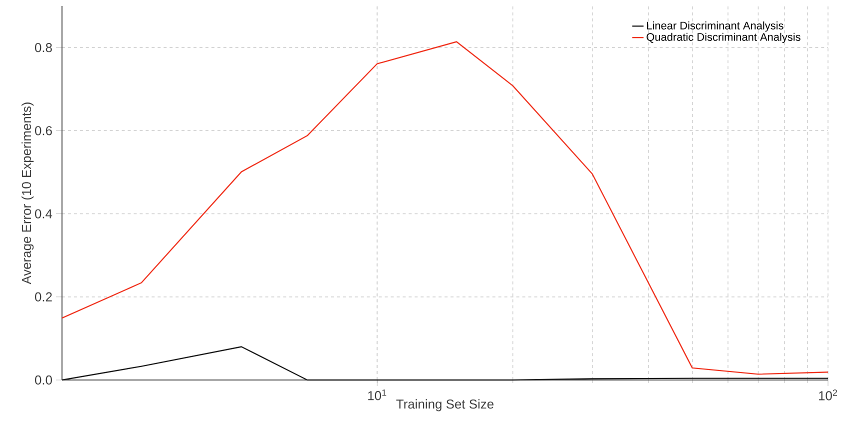 Image resolution: width=850 pixels, height=444 pixels. Describe the element at coordinates (28, 193) in the screenshot. I see `y-axis-title: Average Error (10 Experiments)` at that location.